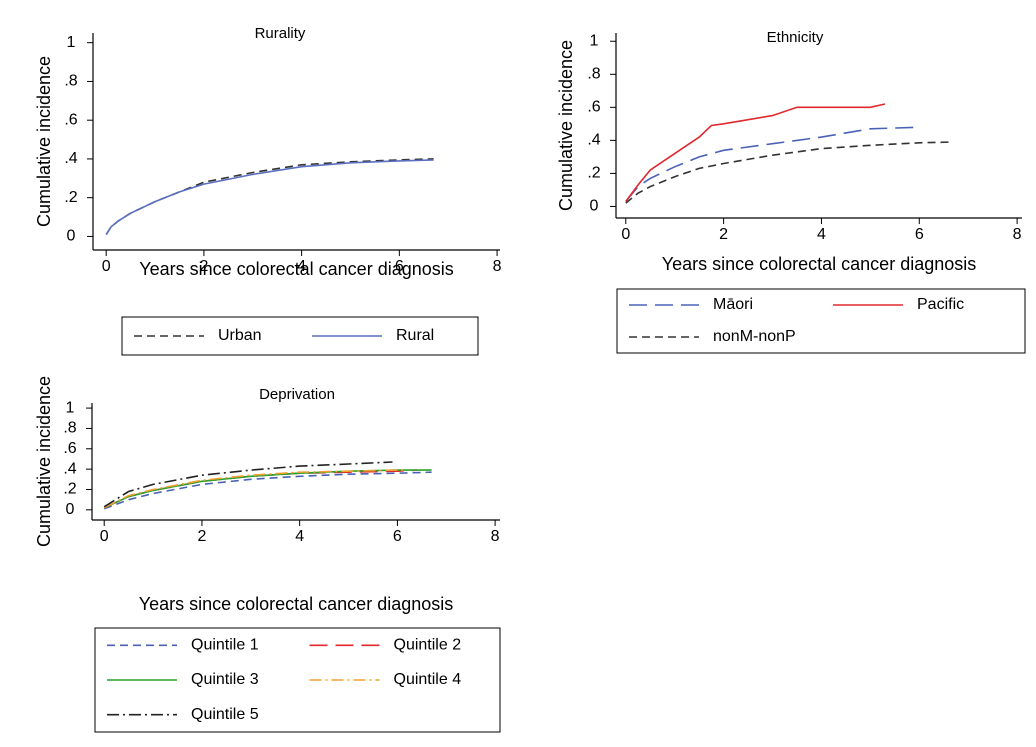 Image resolution: width=1036 pixels, height=747 pixels. What do you see at coordinates (428, 645) in the screenshot?
I see `legend-label: Quintile 2` at bounding box center [428, 645].